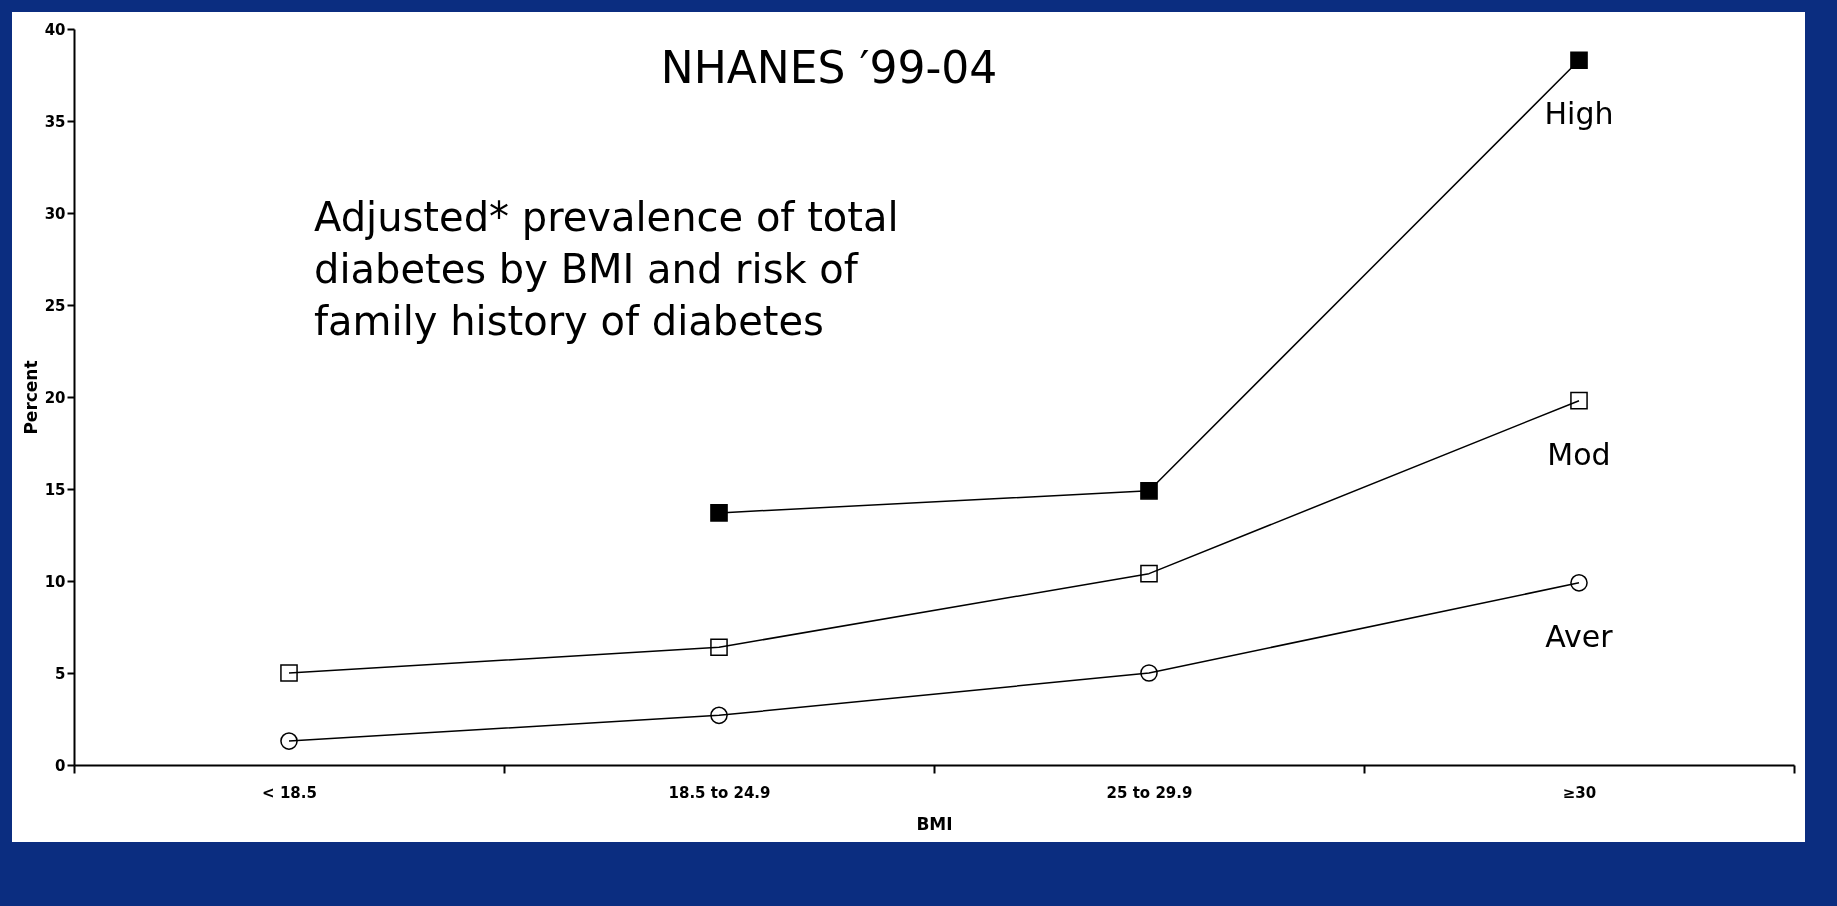 Image resolution: width=1837 pixels, height=906 pixels. What do you see at coordinates (289, 792) in the screenshot?
I see `x-tick-label: < 18.5` at bounding box center [289, 792].